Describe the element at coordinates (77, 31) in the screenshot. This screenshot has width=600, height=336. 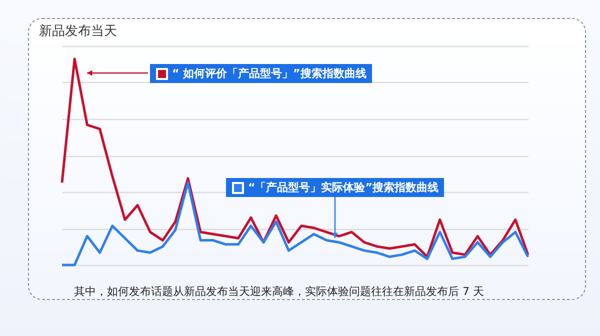
I see `chart-title: 新品发布当天` at that location.